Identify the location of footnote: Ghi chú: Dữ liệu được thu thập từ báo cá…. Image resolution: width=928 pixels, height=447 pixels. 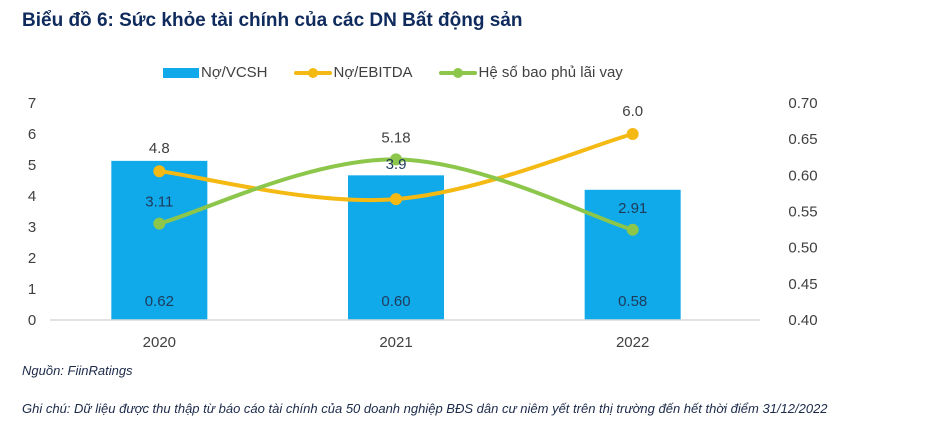
(425, 408).